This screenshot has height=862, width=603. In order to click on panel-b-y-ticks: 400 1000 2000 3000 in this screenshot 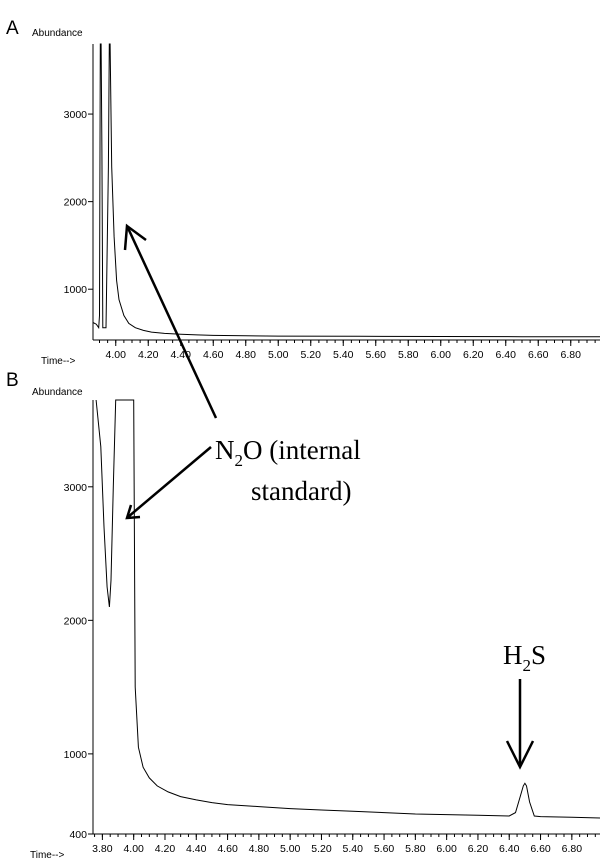, I will do `click(78, 661)`.